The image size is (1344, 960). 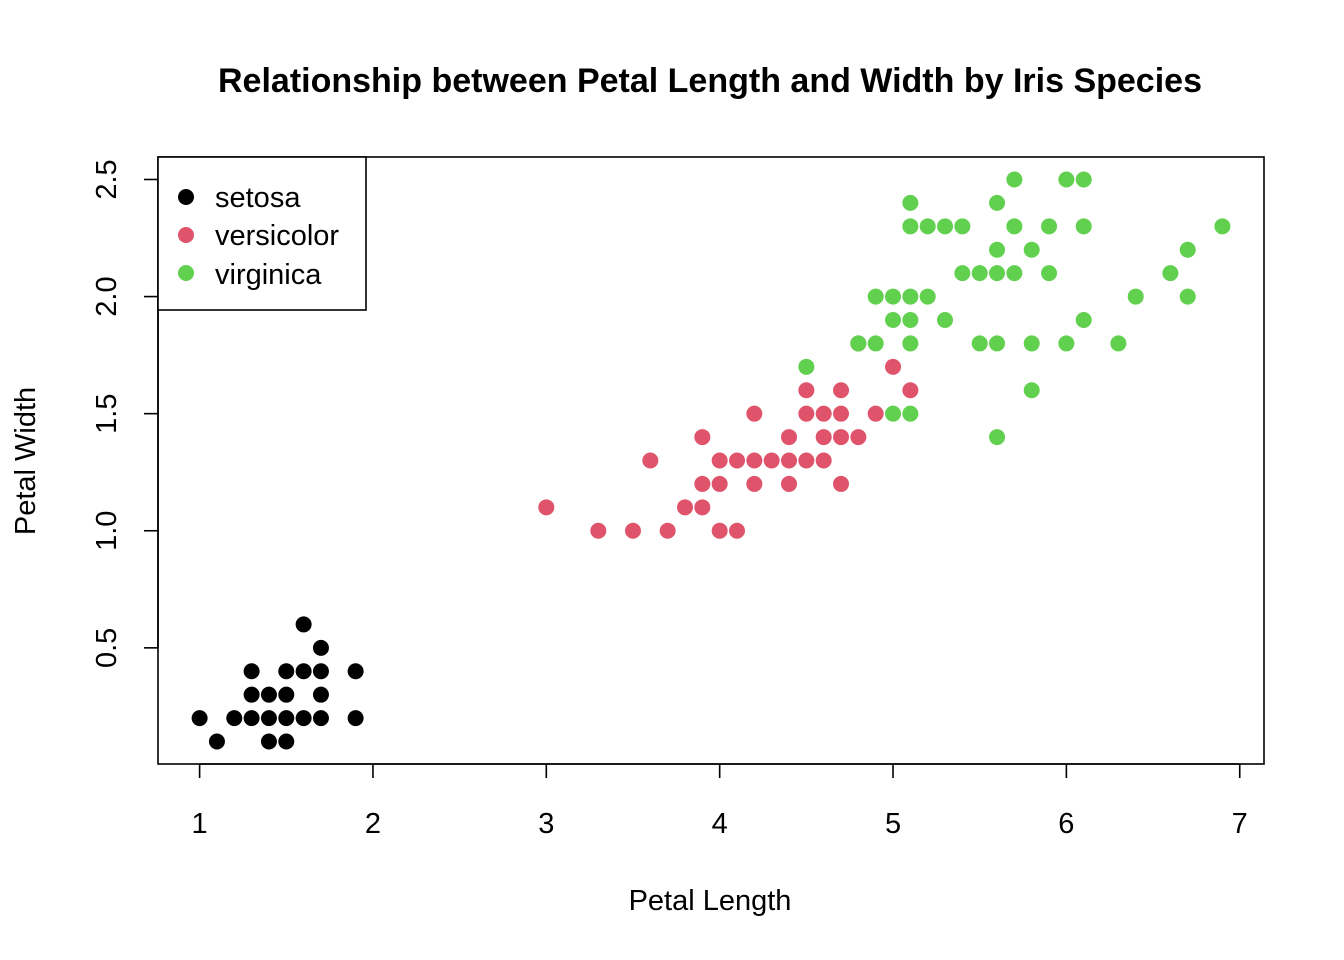 I want to click on legend: setosa versicolor virginica, so click(x=262, y=233).